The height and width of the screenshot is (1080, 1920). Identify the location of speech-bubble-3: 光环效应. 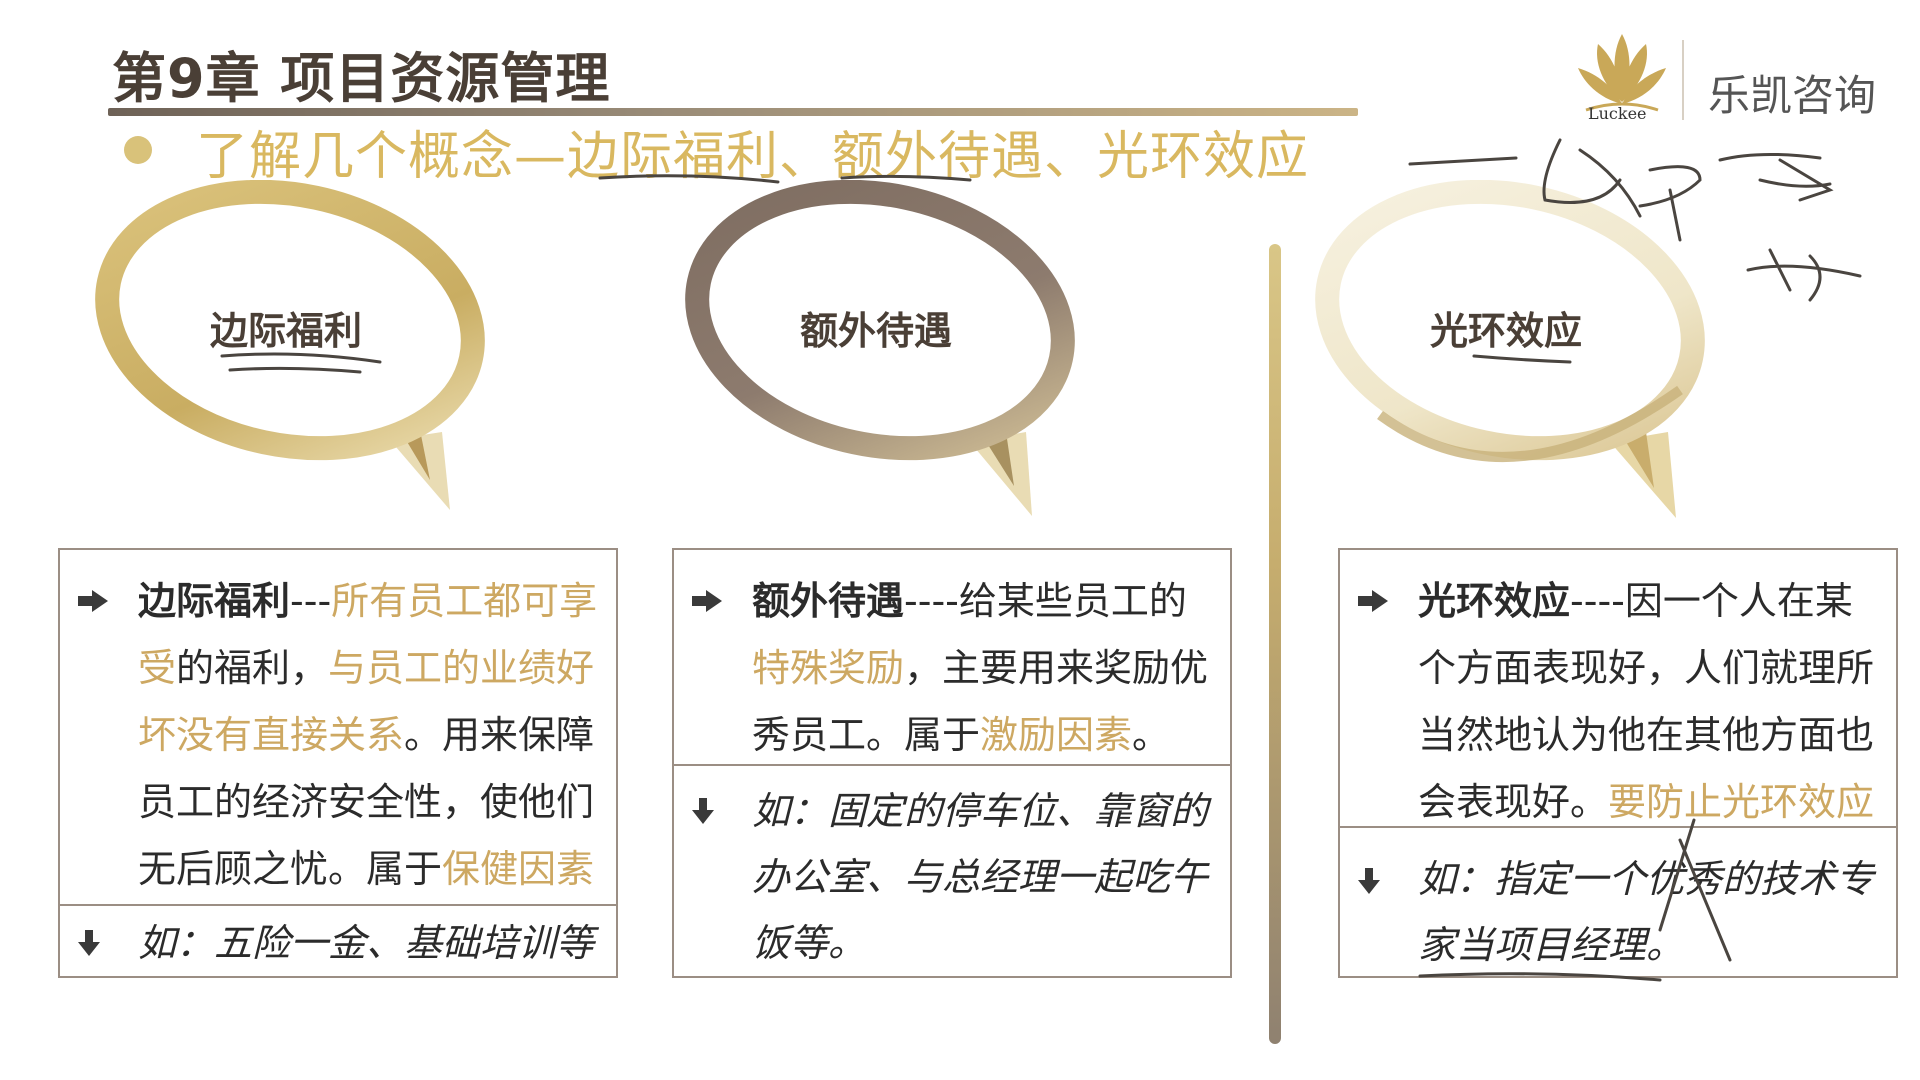
(1530, 360).